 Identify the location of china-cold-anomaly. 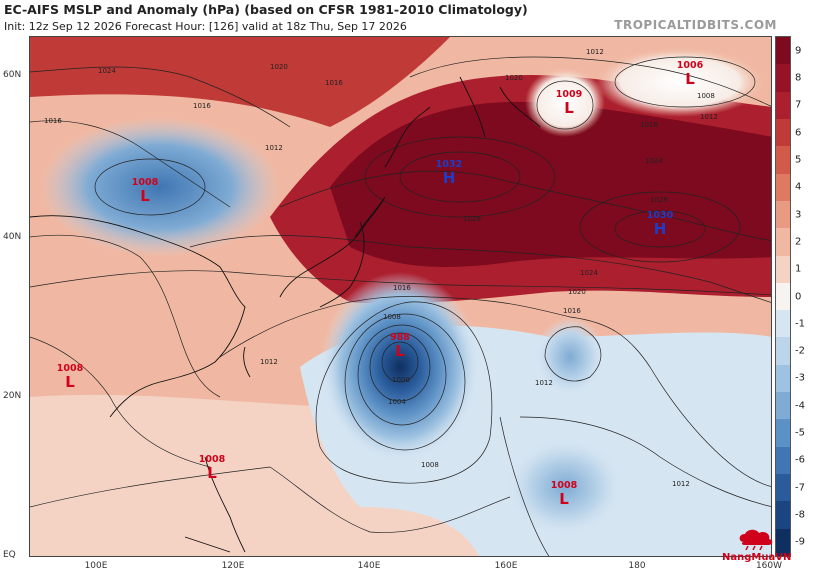
(160, 187).